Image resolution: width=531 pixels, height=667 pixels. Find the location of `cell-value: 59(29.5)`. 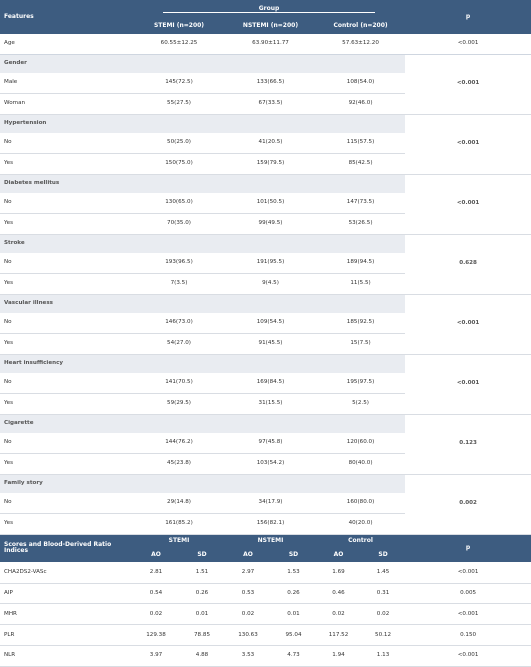

cell-value: 59(29.5) is located at coordinates (179, 404).